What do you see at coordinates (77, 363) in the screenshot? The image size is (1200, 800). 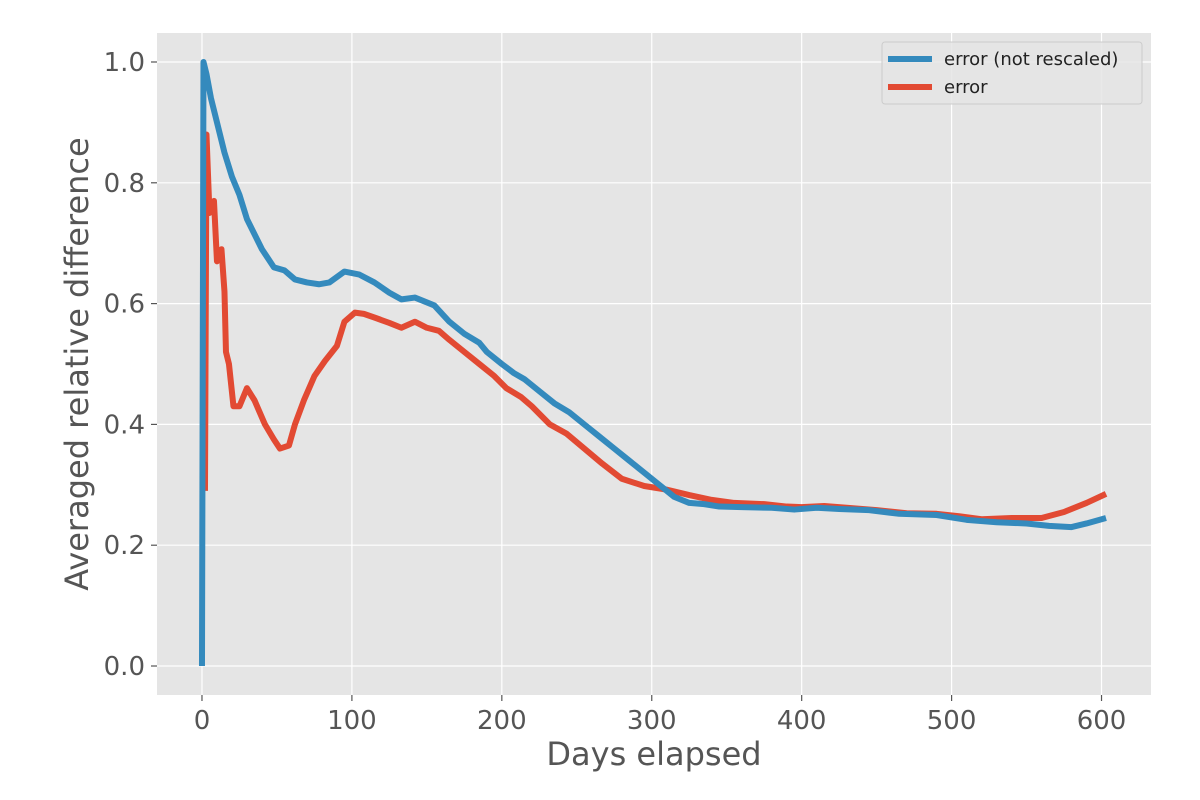 I see `y-axis-label: Averaged relative difference` at bounding box center [77, 363].